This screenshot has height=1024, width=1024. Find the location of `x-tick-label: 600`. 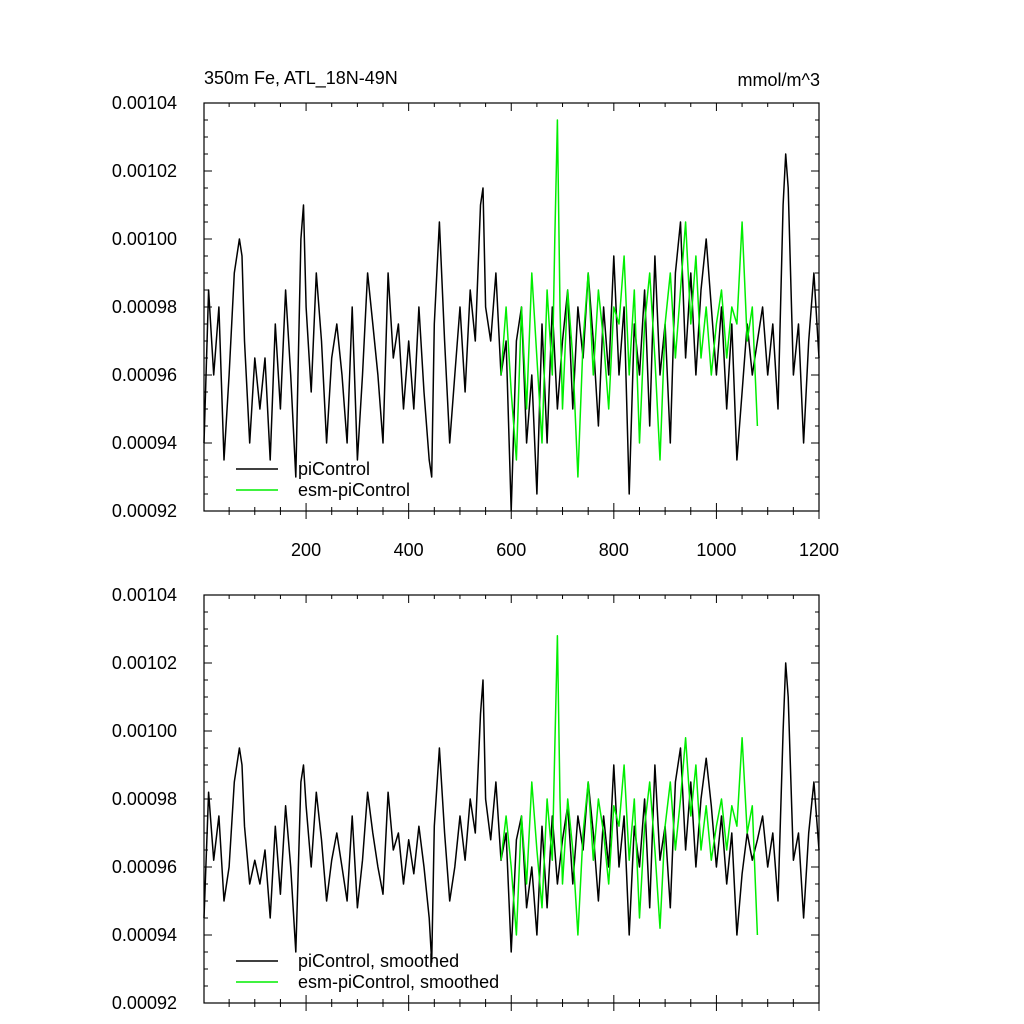

x-tick-label: 600 is located at coordinates (511, 550).